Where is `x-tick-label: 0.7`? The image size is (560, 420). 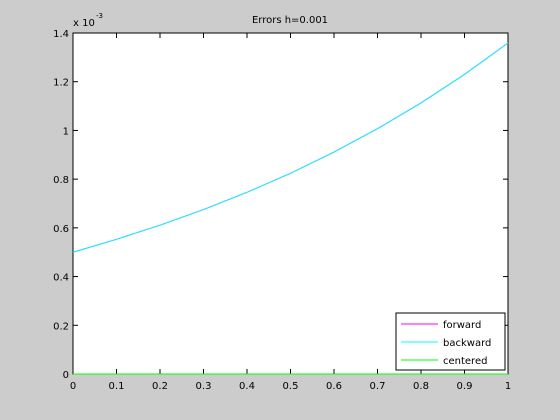 x-tick-label: 0.7 is located at coordinates (378, 386).